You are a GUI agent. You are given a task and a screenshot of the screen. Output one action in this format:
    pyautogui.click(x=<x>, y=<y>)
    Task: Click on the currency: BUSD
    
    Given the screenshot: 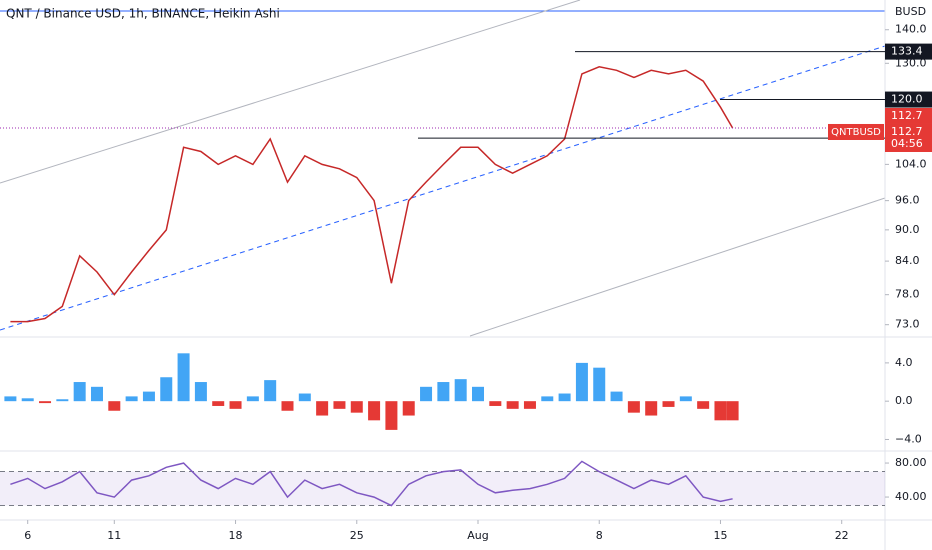 What is the action you would take?
    pyautogui.click(x=910, y=11)
    